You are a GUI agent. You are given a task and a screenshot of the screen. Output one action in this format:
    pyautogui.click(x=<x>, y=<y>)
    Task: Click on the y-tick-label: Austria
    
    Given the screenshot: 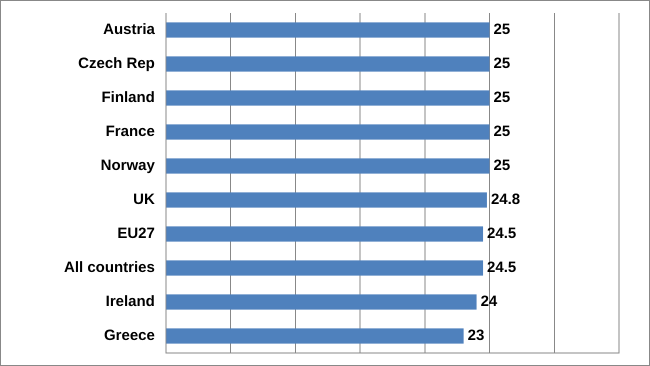 What is the action you would take?
    pyautogui.click(x=129, y=29)
    